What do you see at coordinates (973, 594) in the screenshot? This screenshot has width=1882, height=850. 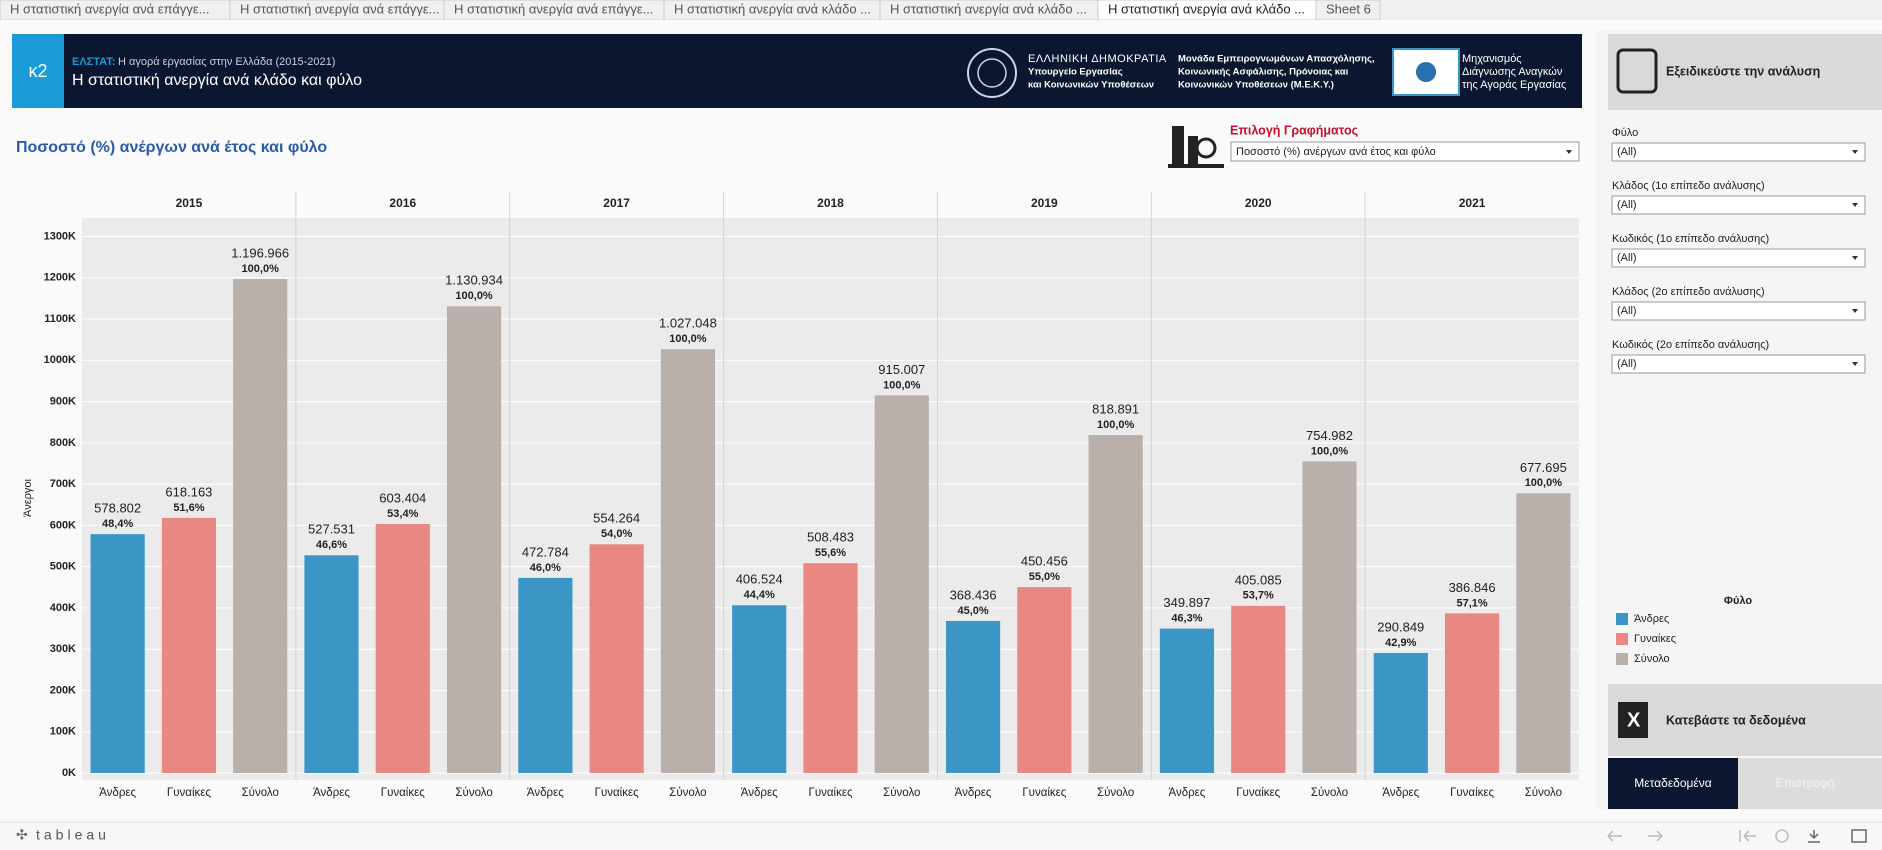 I see `value-label: 368.436` at bounding box center [973, 594].